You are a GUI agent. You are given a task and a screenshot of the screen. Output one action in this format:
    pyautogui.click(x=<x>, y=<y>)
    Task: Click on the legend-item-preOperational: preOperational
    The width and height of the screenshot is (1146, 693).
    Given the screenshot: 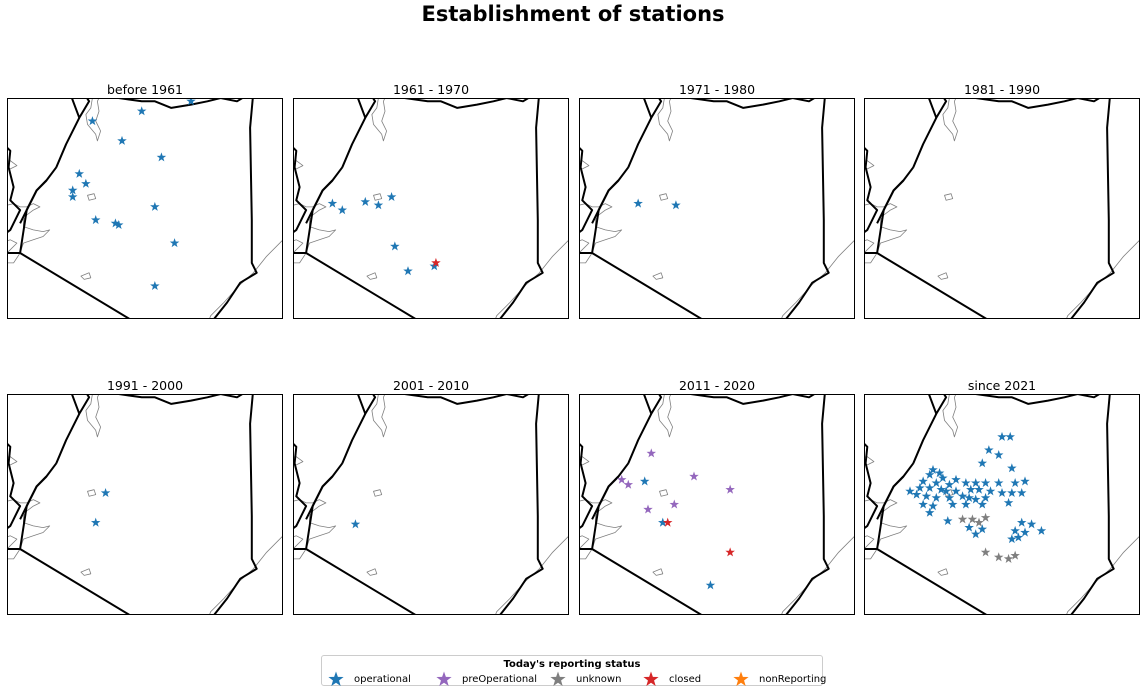 What is the action you would take?
    pyautogui.click(x=485, y=679)
    